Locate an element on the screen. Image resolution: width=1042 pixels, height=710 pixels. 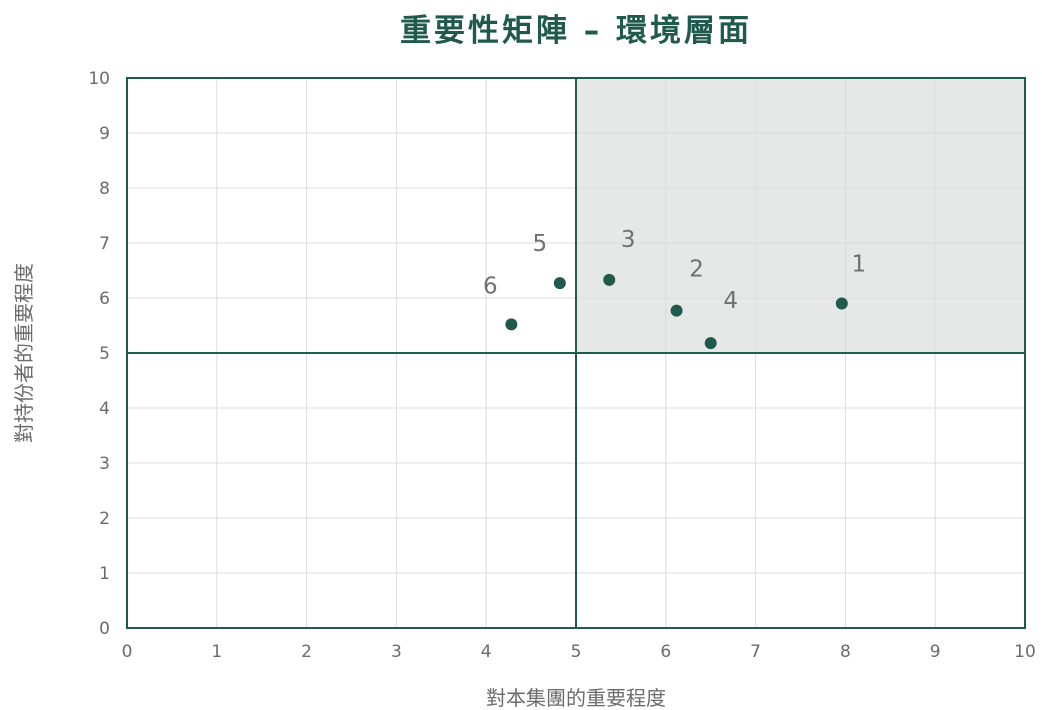
y-tick-label: 5 is located at coordinates (104, 354).